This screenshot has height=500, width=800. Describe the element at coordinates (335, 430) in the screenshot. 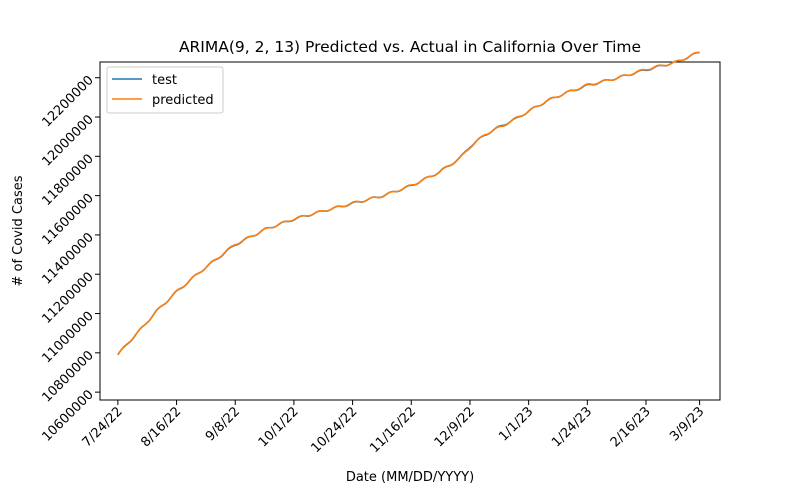

I see `x-tick-label: 10/24/22` at that location.